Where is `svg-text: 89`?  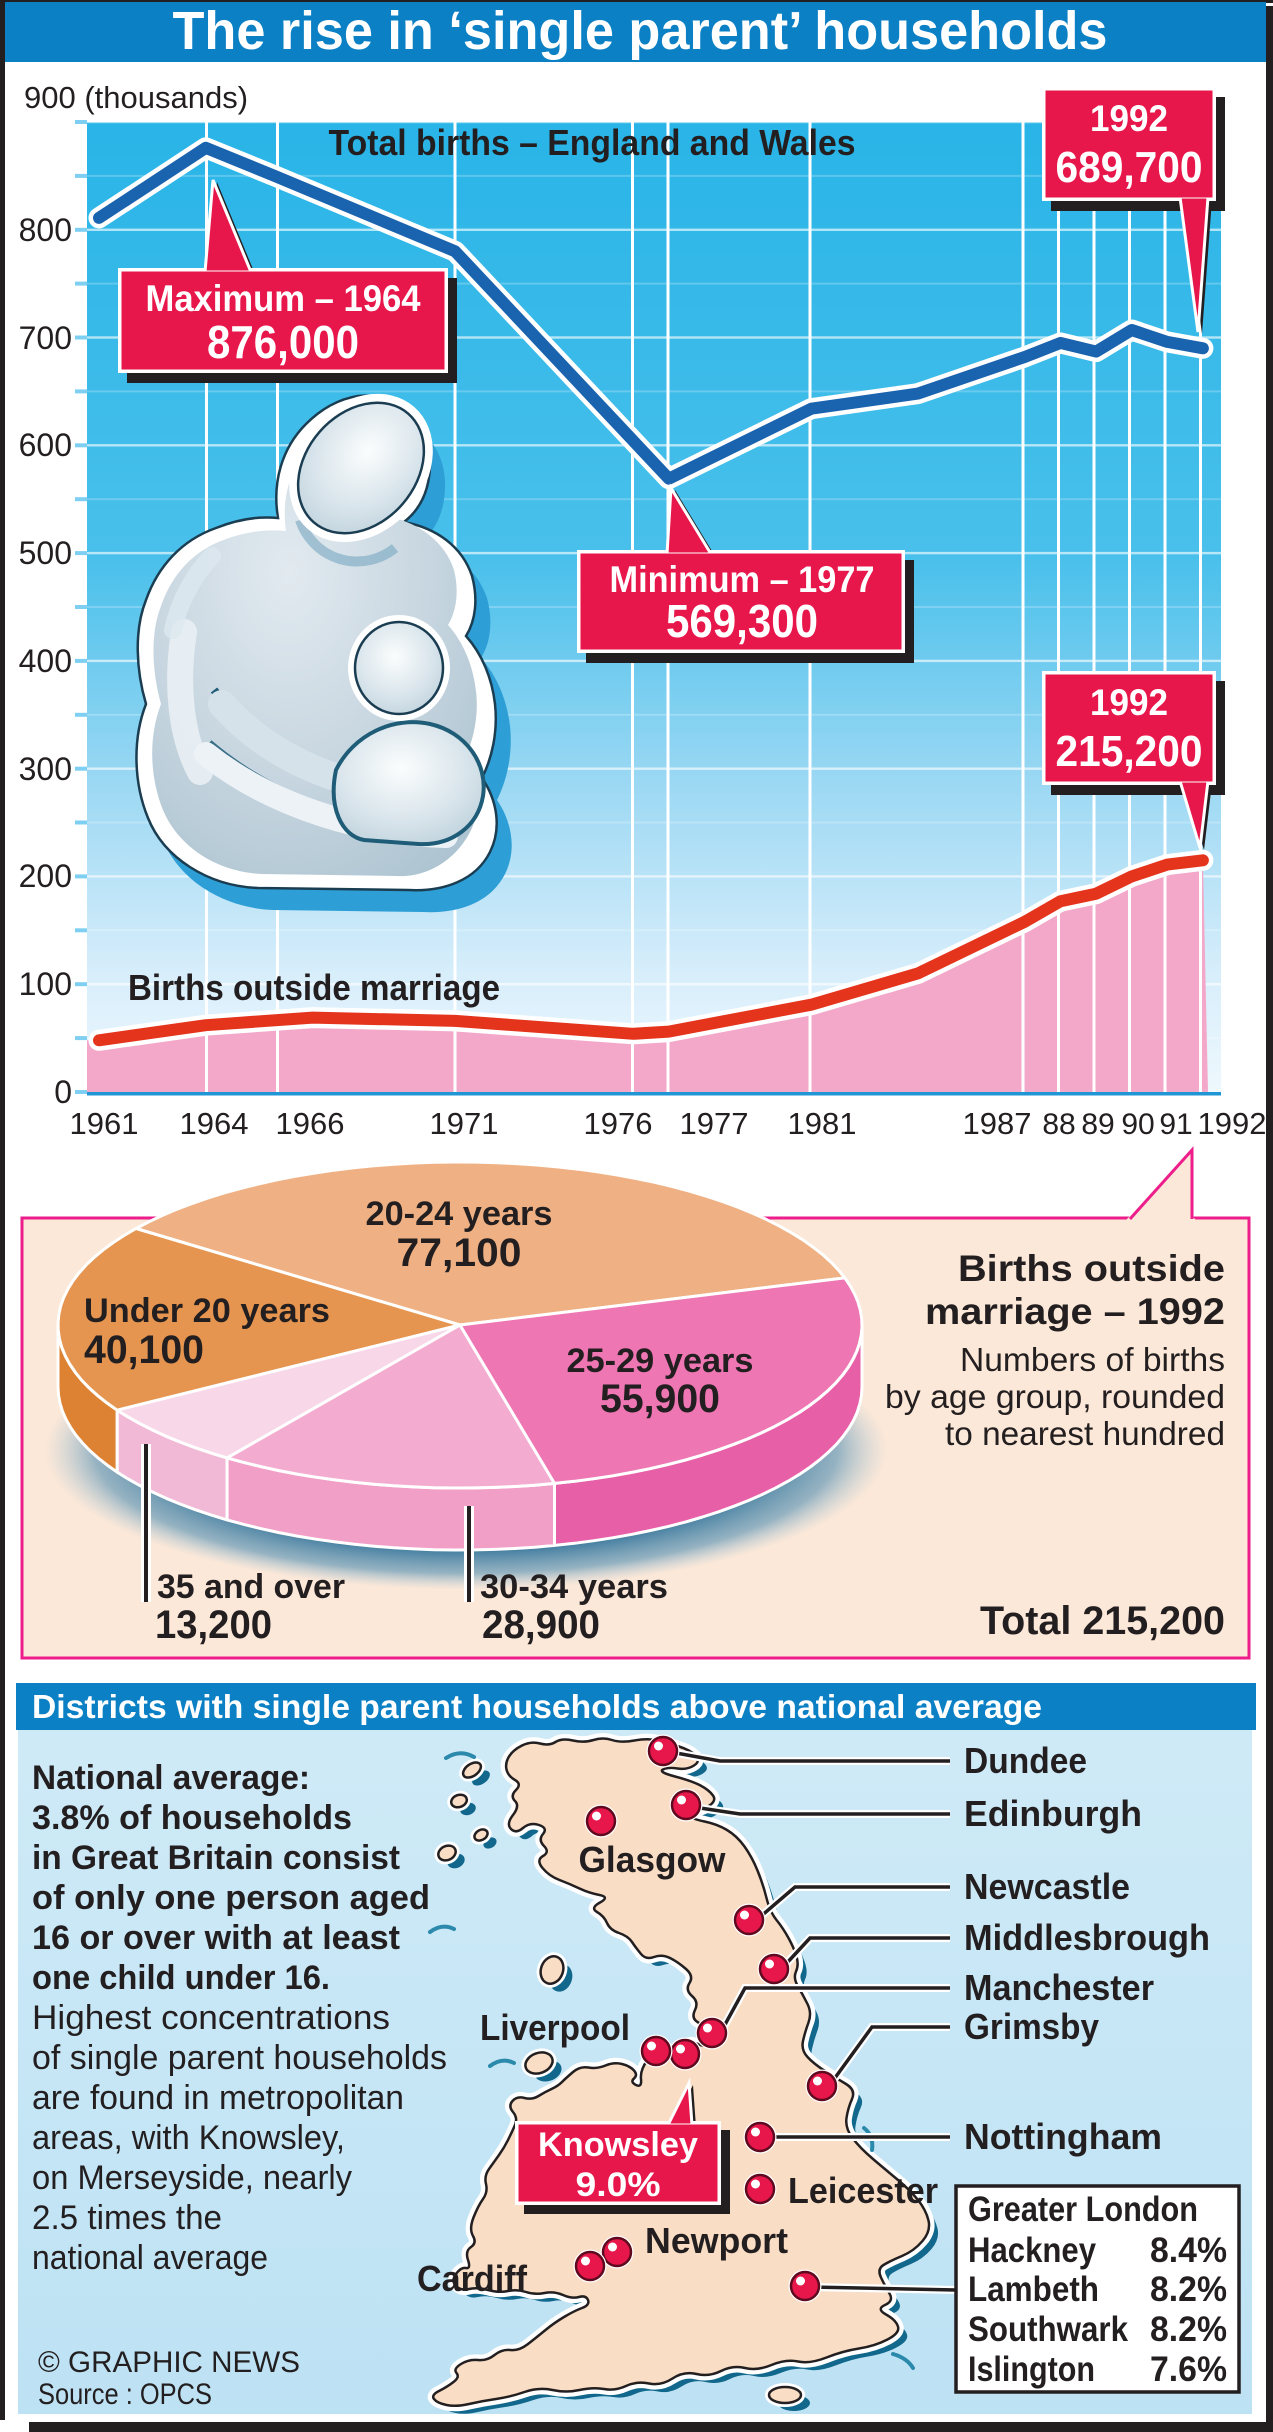
svg-text: 89 is located at coordinates (1097, 1124).